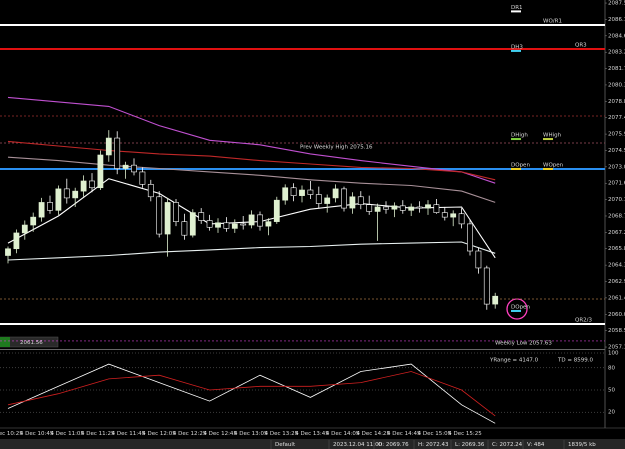  Describe the element at coordinates (5, 342) in the screenshot. I see `last-price-box-toggle` at that location.